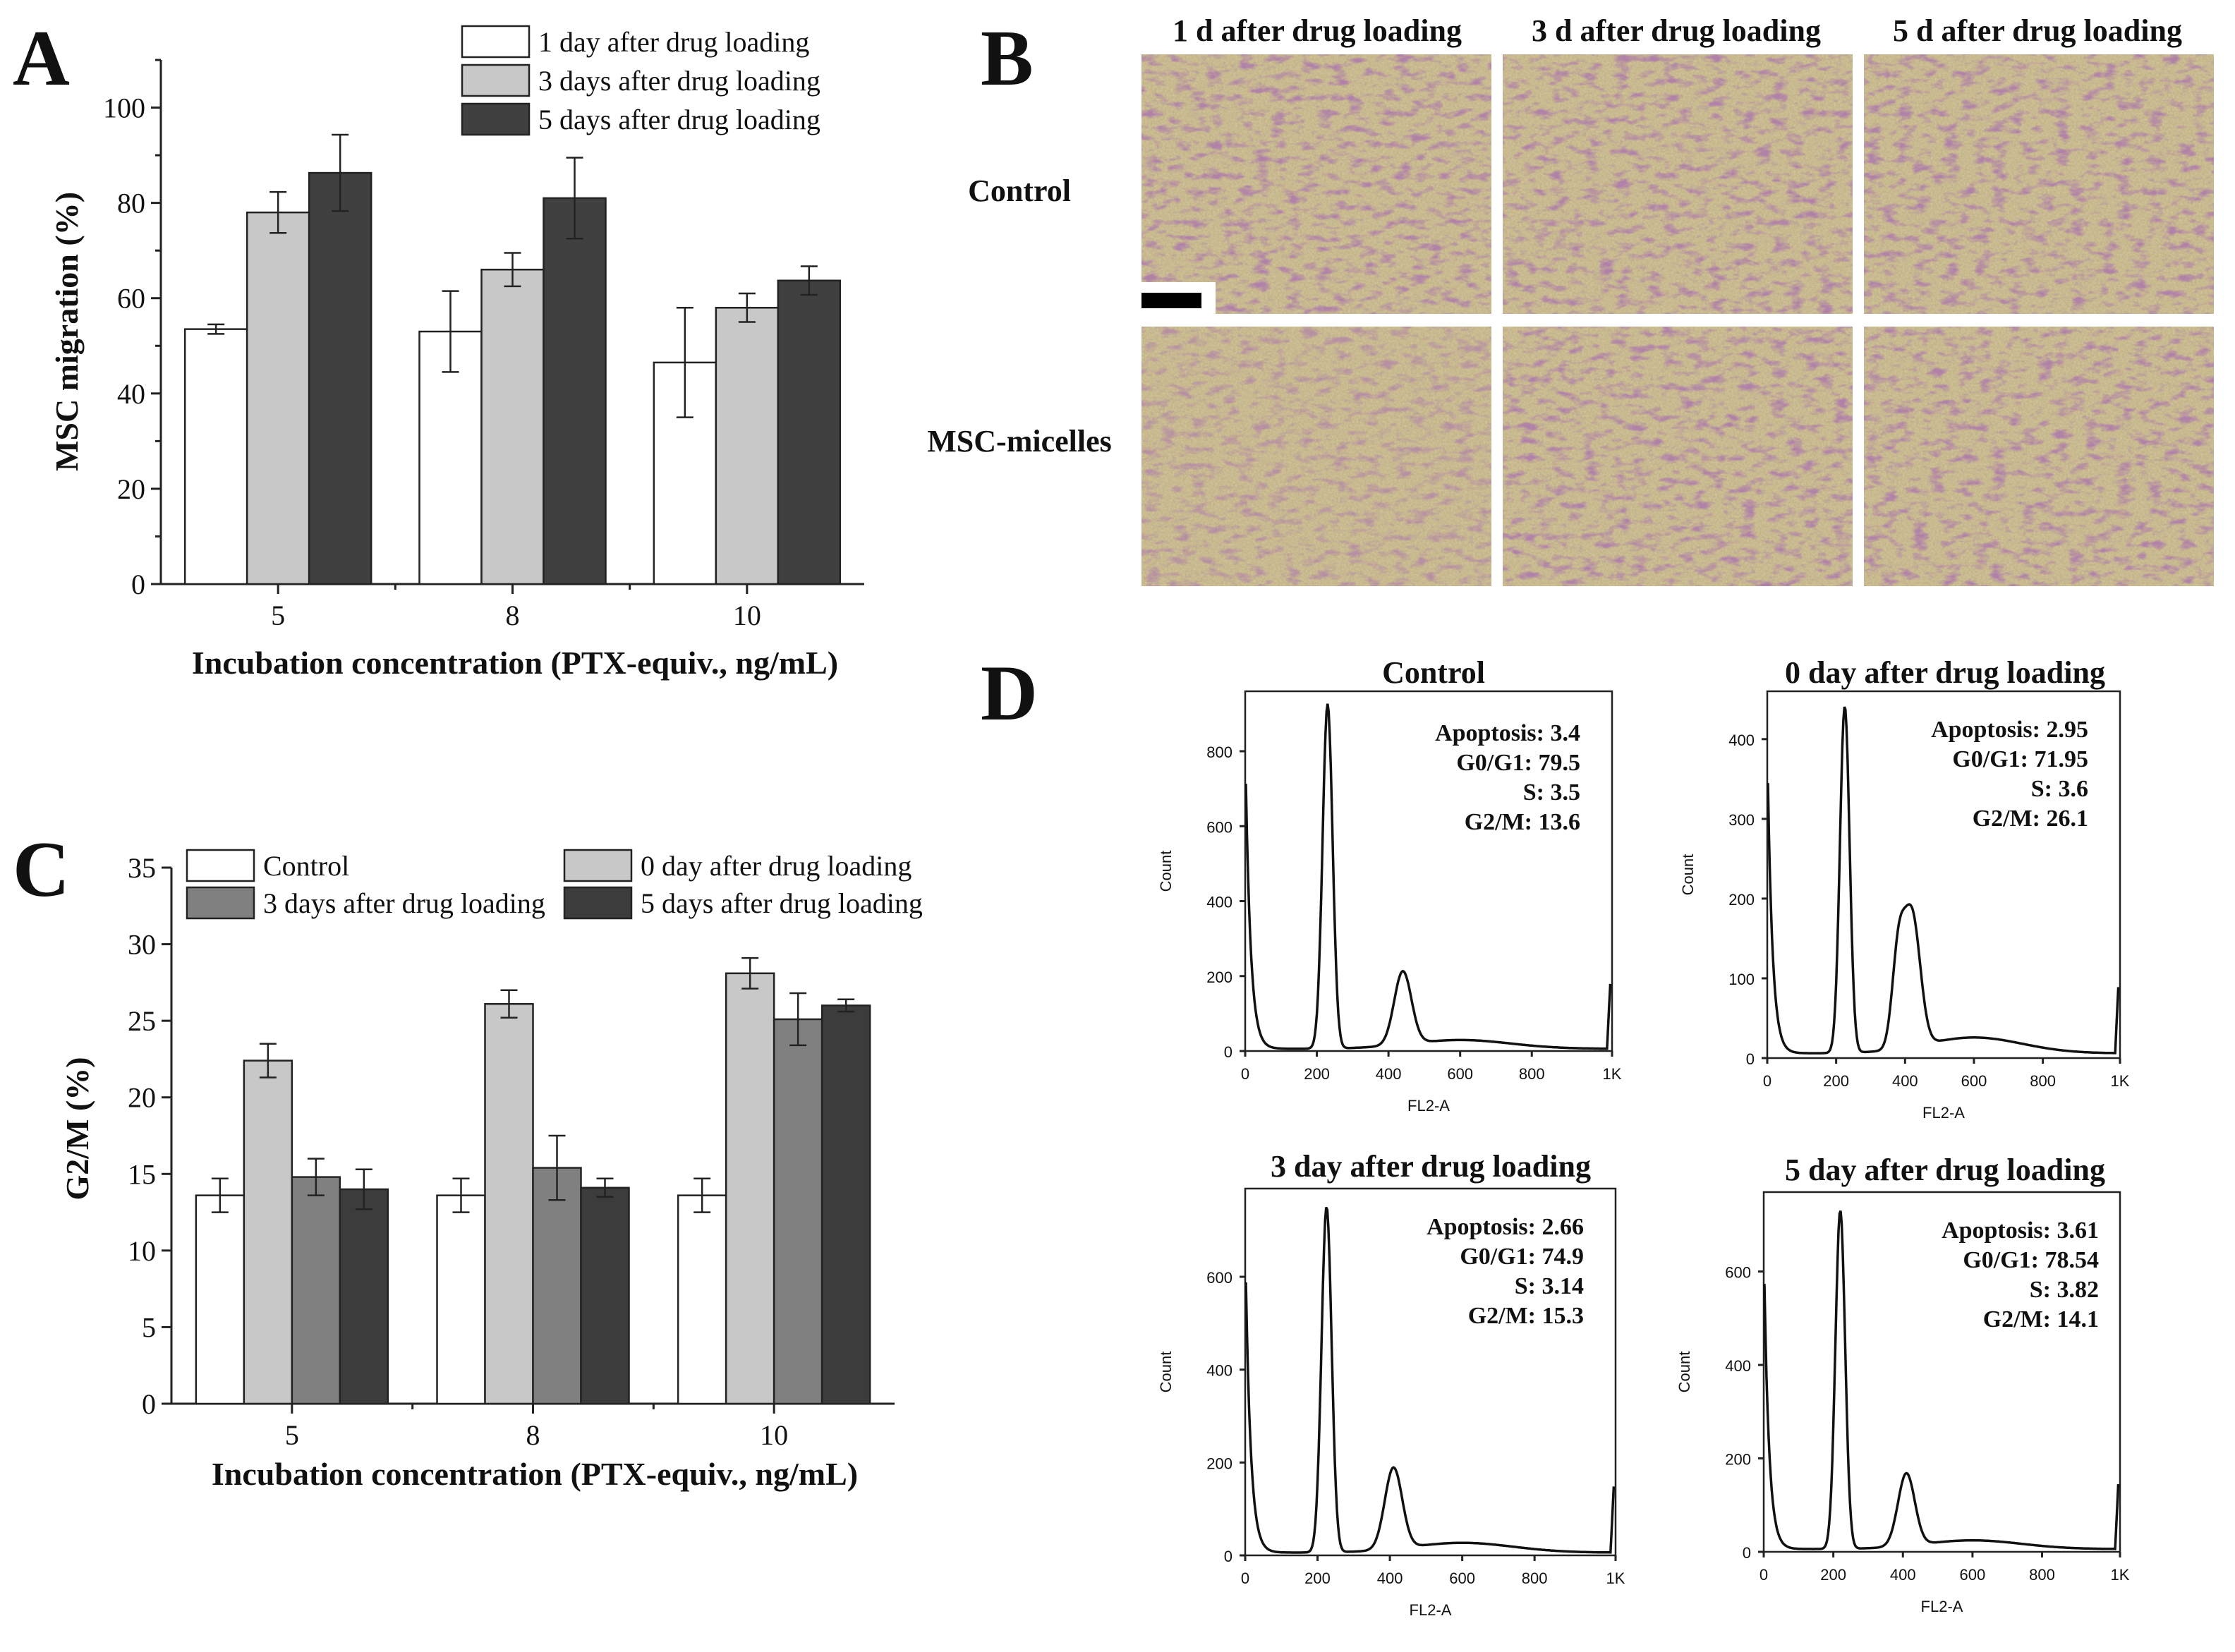  Describe the element at coordinates (2020, 759) in the screenshot. I see `phase-stat: G0/G1: 71.95` at that location.